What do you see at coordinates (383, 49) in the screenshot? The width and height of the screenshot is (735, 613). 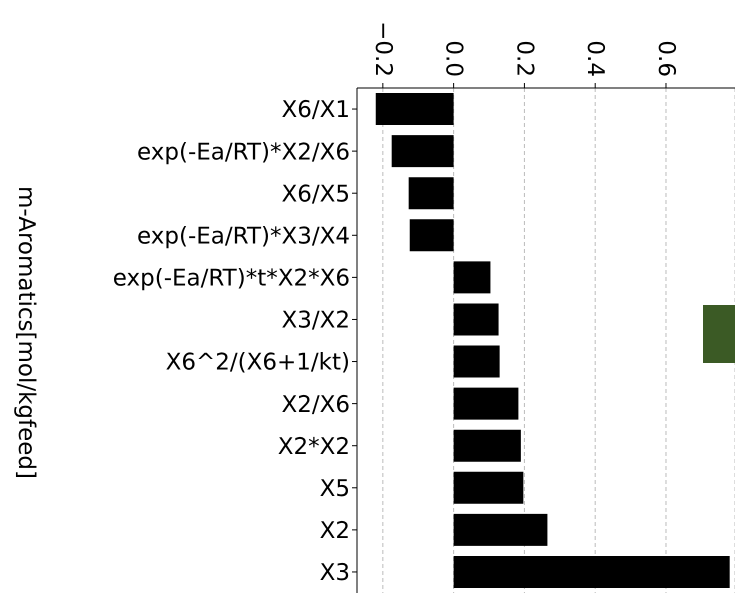 I see `x-tick-label: −0.2` at bounding box center [383, 49].